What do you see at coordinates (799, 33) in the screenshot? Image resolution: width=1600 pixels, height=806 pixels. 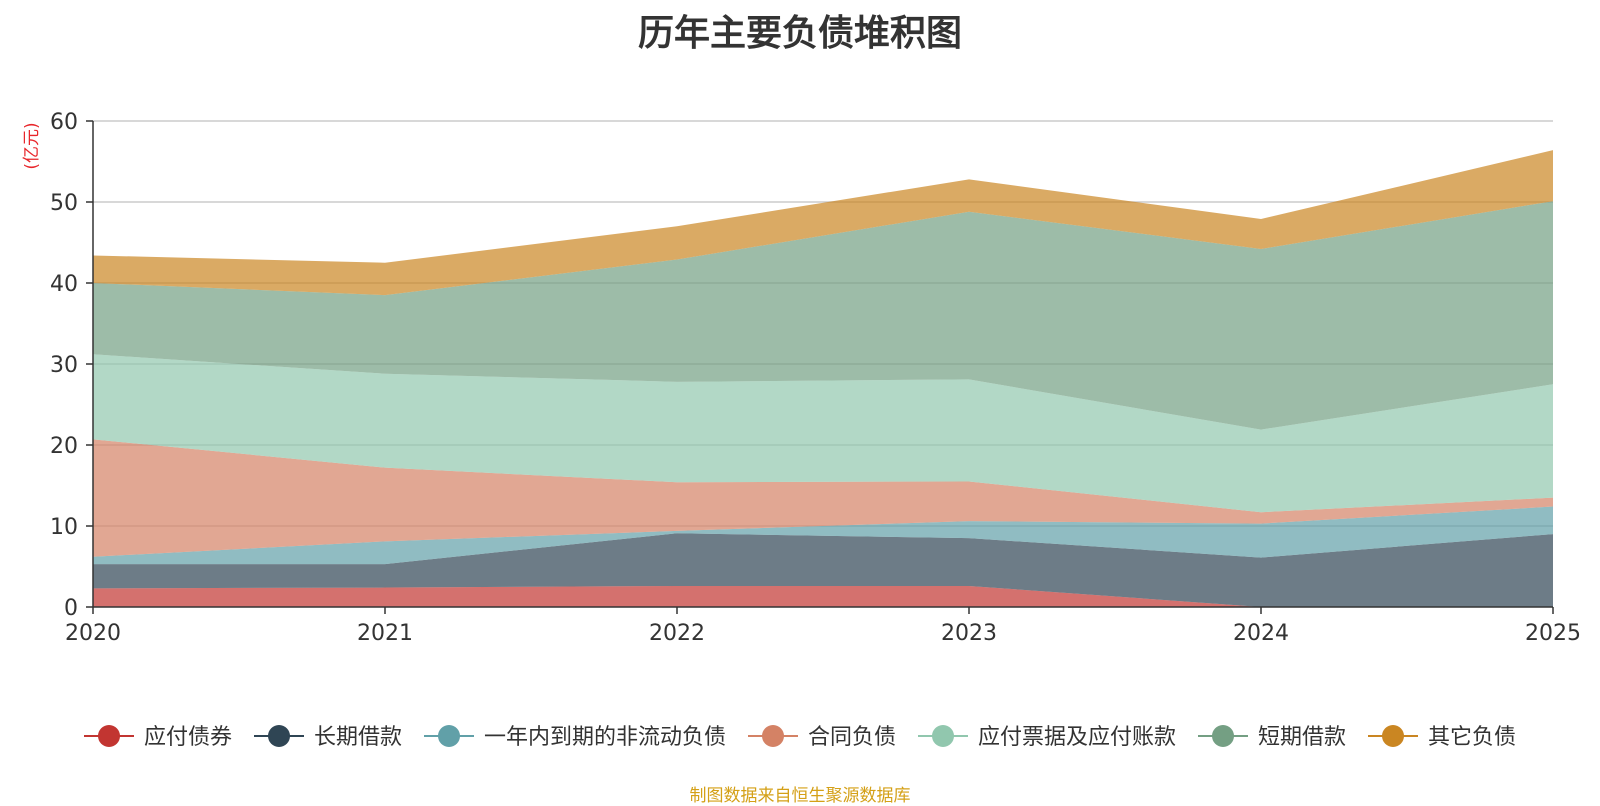 I see `chart-title: 历年主要负债堆积图` at bounding box center [799, 33].